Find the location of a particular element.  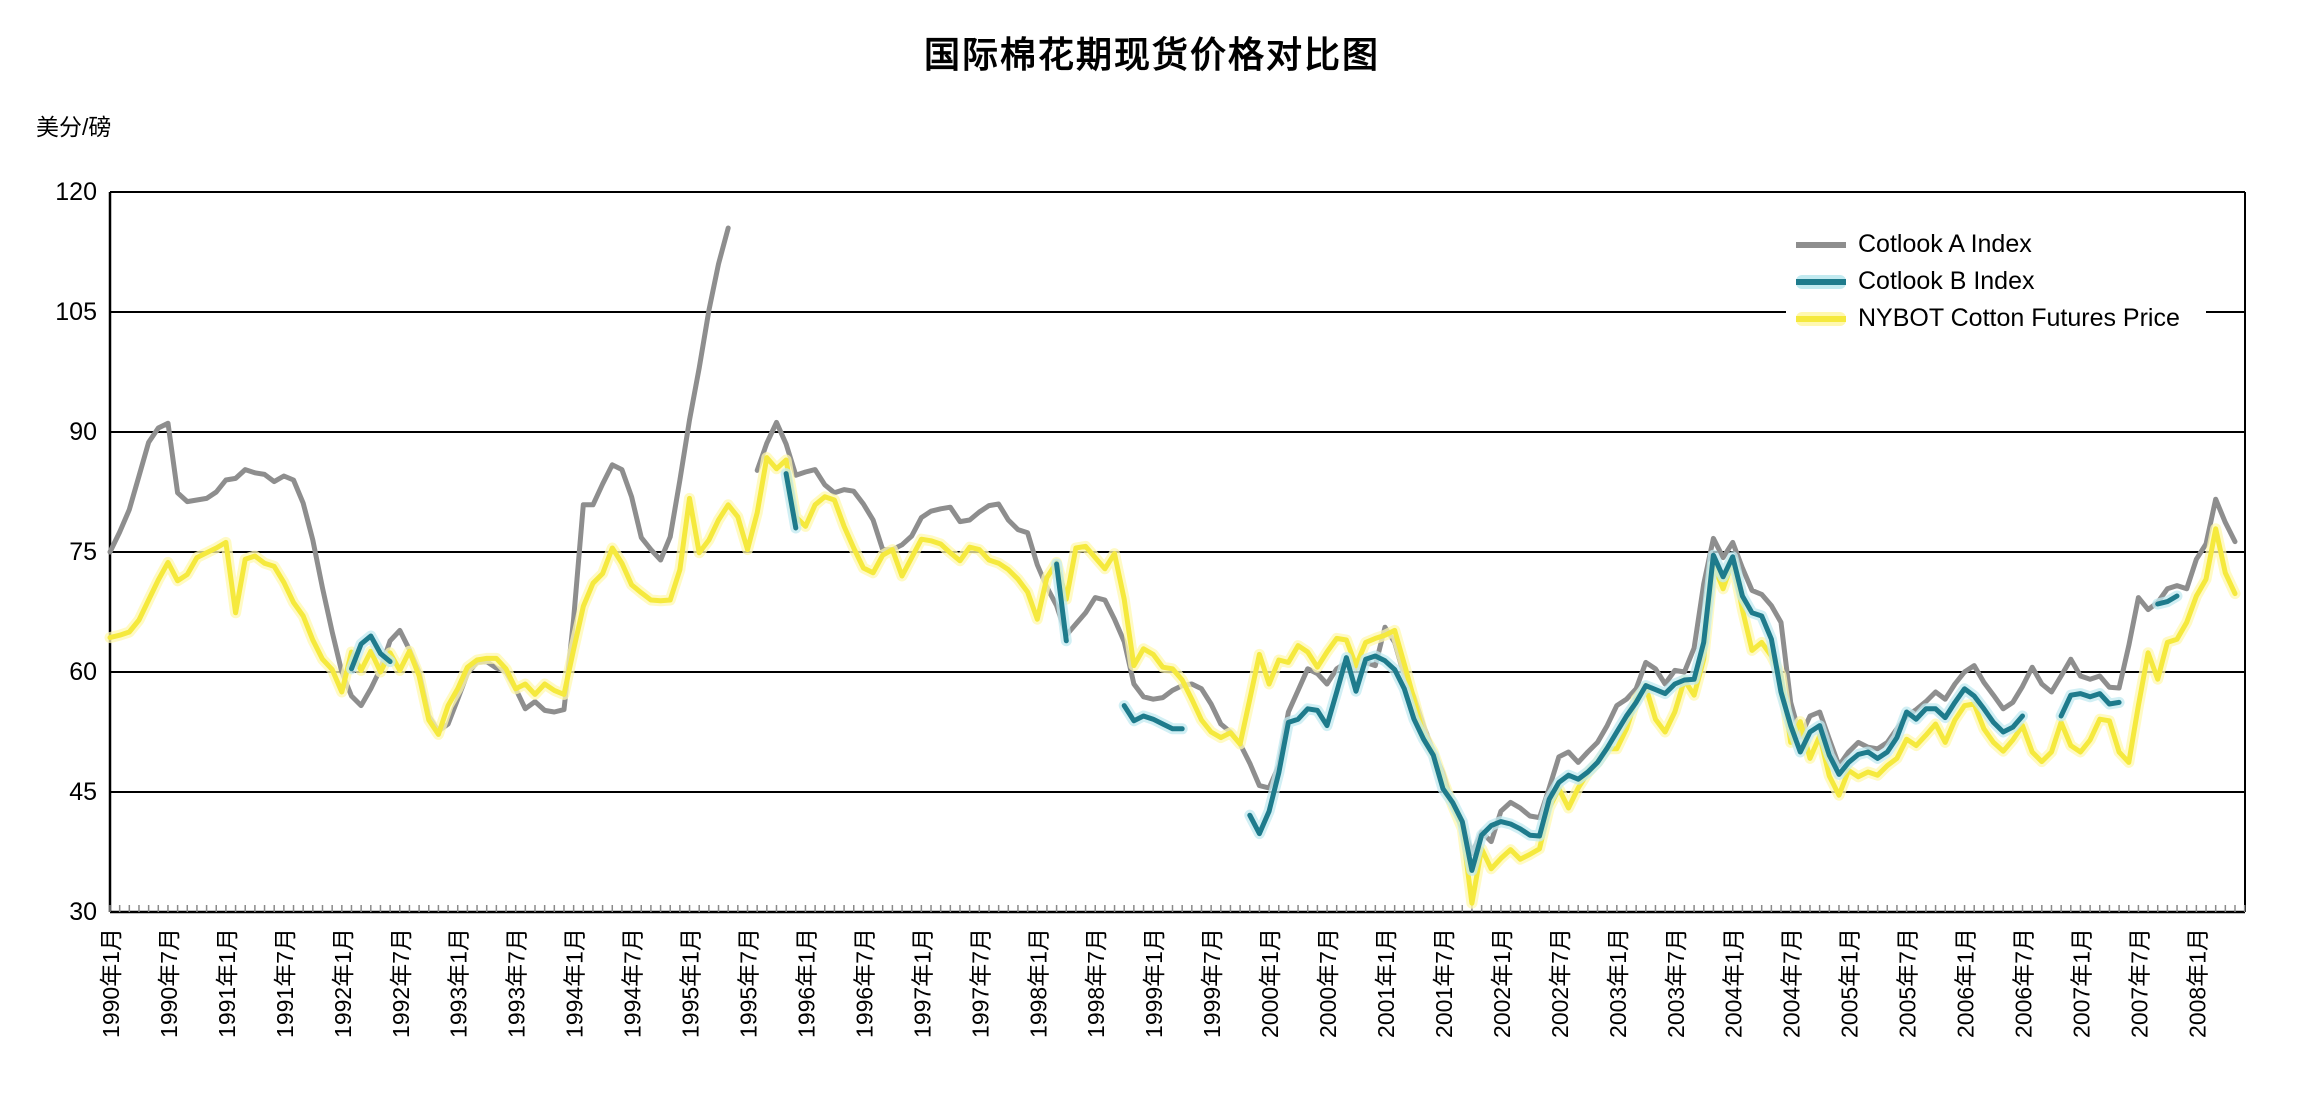

x-axis-tick-label: 1996年1月 is located at coordinates (806, 983).